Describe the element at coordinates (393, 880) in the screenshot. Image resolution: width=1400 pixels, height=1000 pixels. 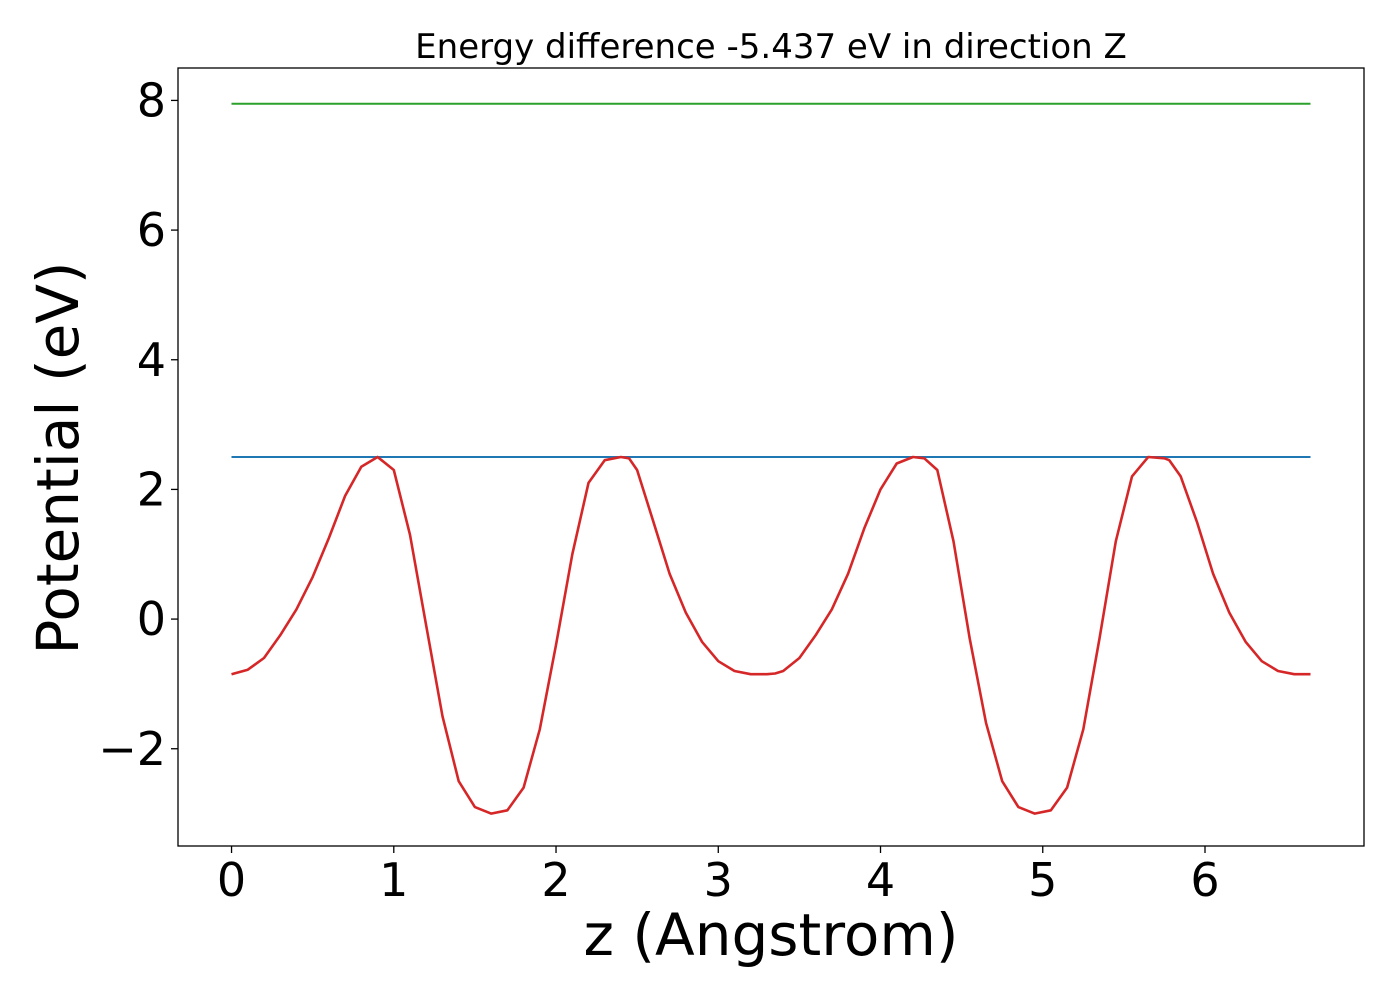
I see `x-tick-label: 1` at that location.